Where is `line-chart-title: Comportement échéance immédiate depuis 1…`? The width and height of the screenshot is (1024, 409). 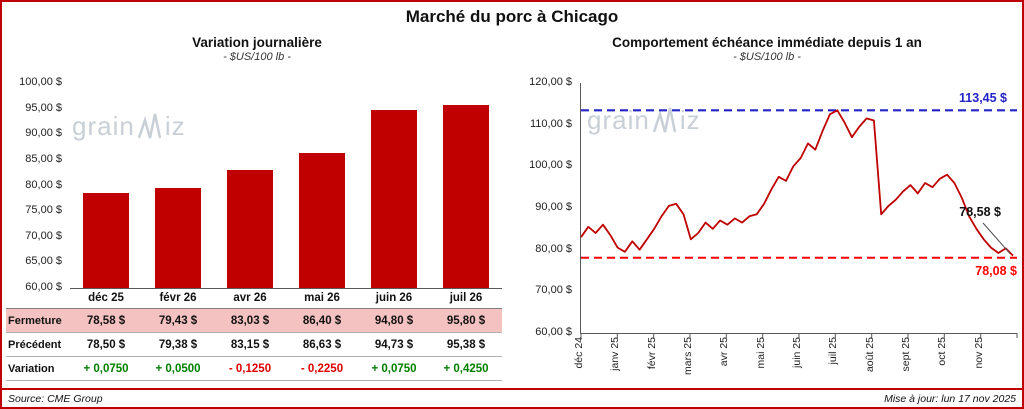
line-chart-title: Comportement échéance immédiate depuis 1… is located at coordinates (767, 42).